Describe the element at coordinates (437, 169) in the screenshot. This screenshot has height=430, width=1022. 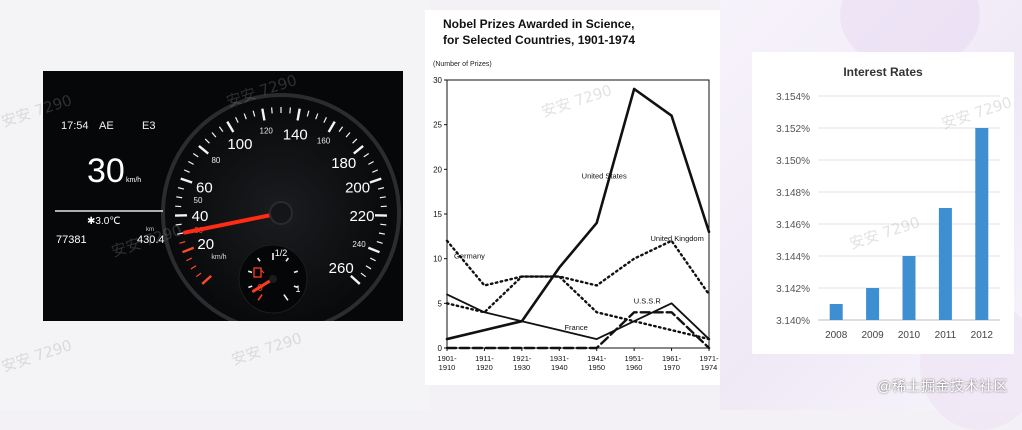
I see `y-tick-label: 20` at that location.